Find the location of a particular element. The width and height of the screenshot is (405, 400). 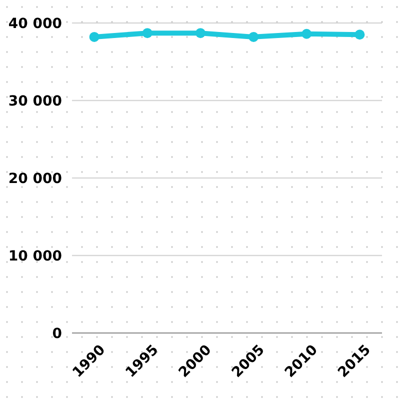

y-tick-label: 20 000 is located at coordinates (35, 178).